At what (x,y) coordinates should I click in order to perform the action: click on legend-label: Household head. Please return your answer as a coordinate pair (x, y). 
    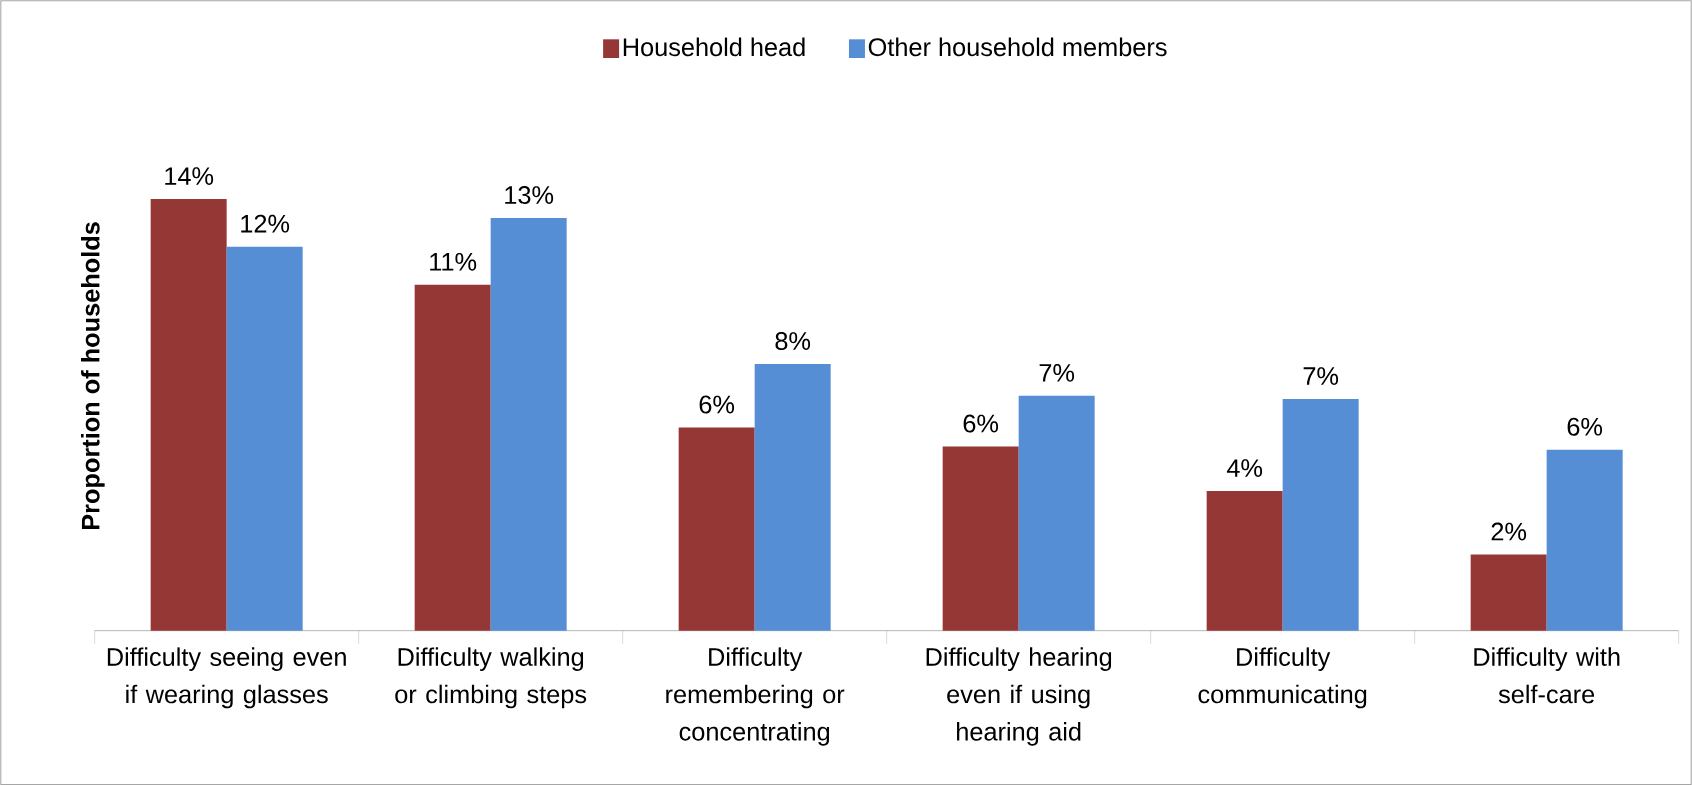
    Looking at the image, I should click on (714, 47).